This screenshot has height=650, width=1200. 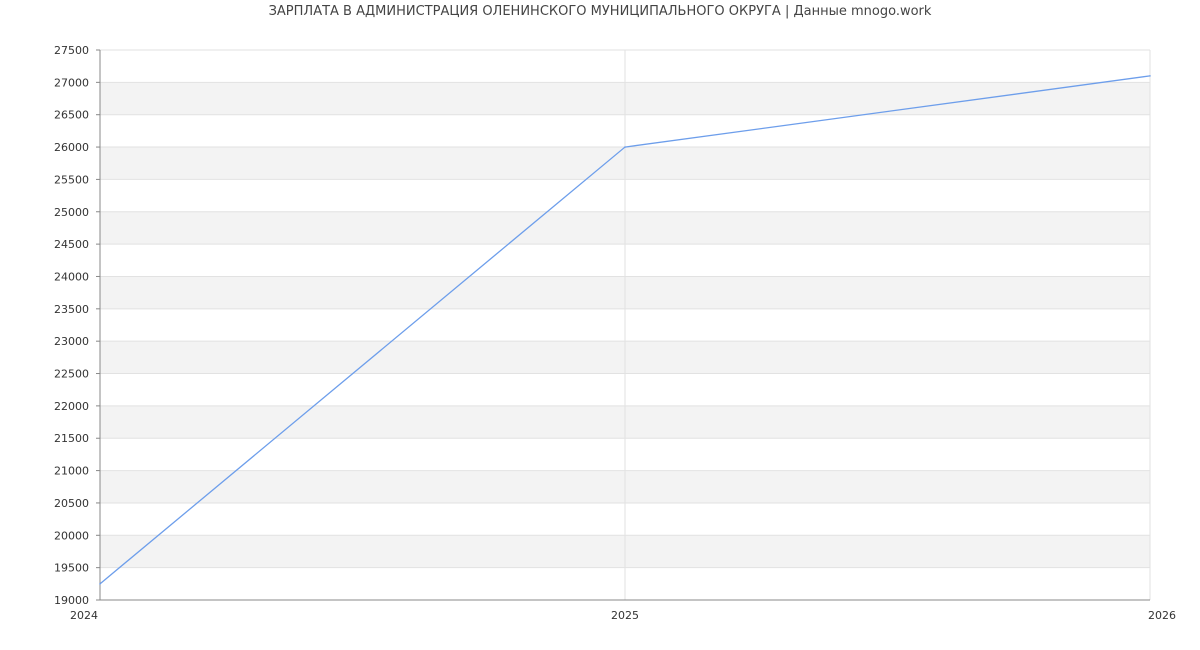 What do you see at coordinates (71, 374) in the screenshot?
I see `y-tick-label: 22500` at bounding box center [71, 374].